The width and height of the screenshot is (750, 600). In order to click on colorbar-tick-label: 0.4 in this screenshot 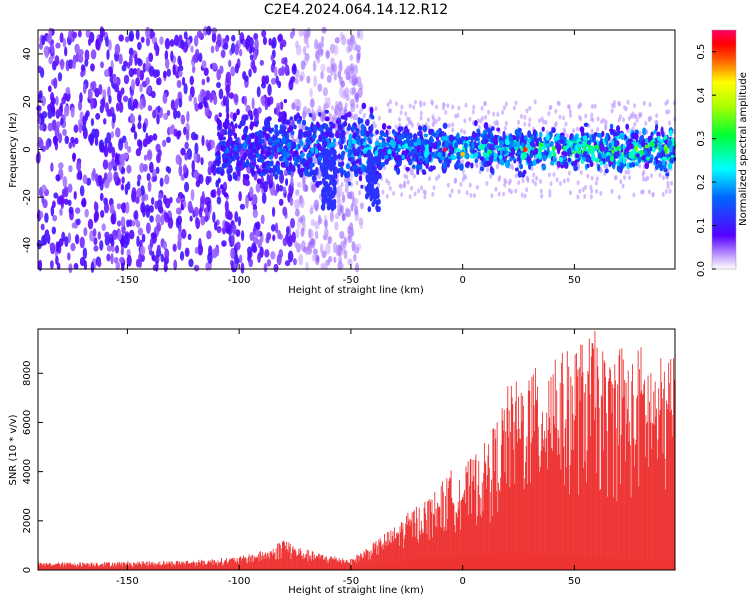, I will do `click(701, 95)`.